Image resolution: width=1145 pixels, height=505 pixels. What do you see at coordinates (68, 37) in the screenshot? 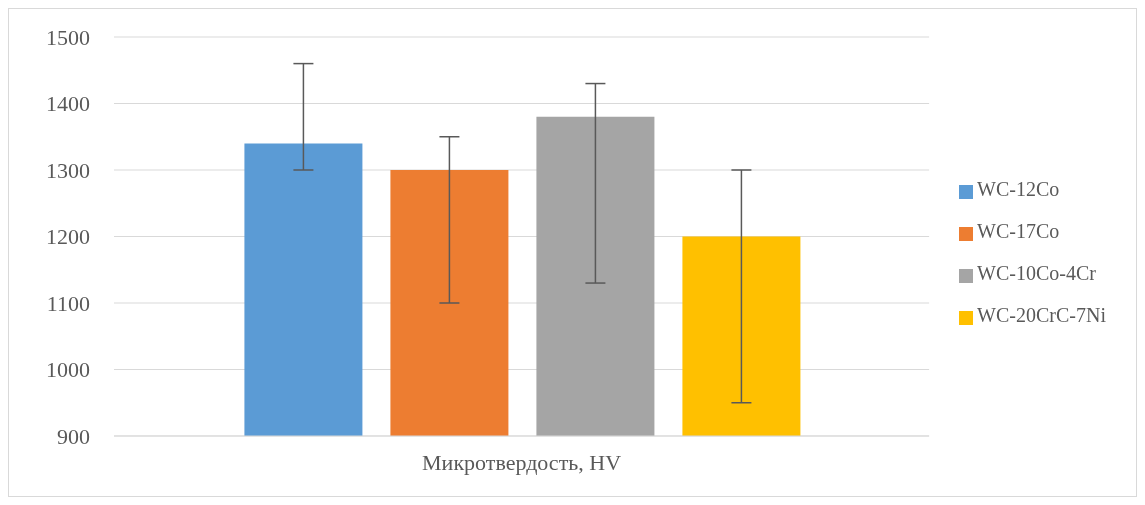
I see `y-tick-label: 1500` at bounding box center [68, 37].